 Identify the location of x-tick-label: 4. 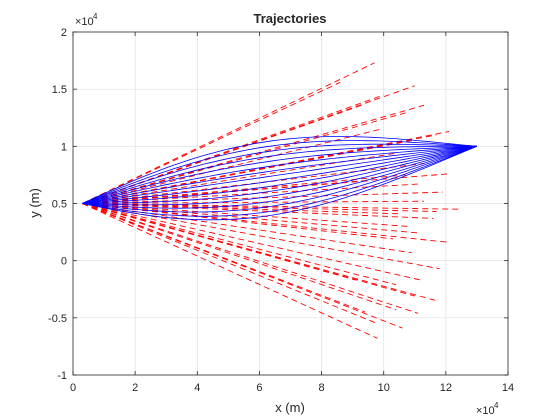
(197, 388).